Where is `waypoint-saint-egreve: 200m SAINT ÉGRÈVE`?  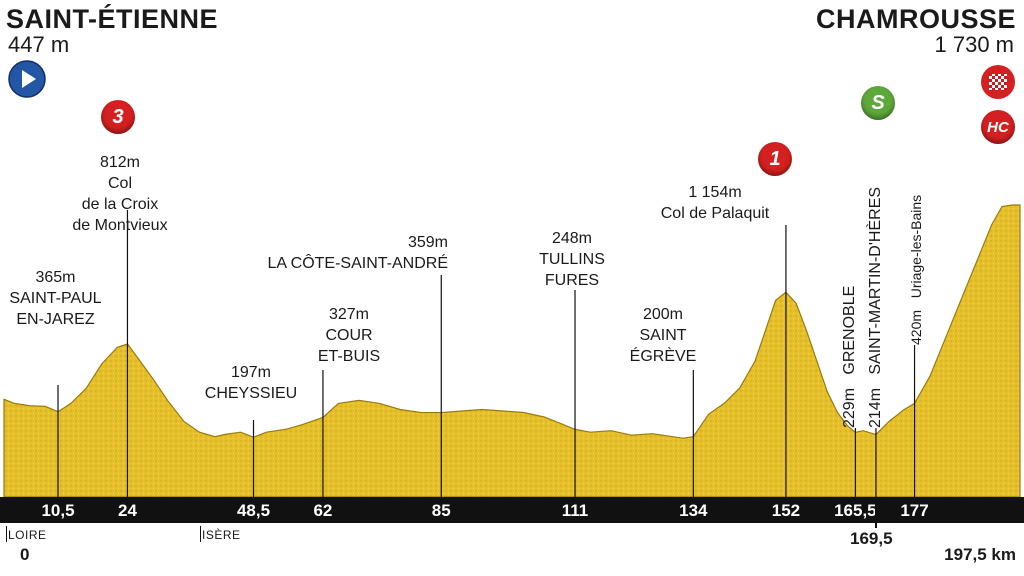 waypoint-saint-egreve: 200m SAINT ÉGRÈVE is located at coordinates (663, 335).